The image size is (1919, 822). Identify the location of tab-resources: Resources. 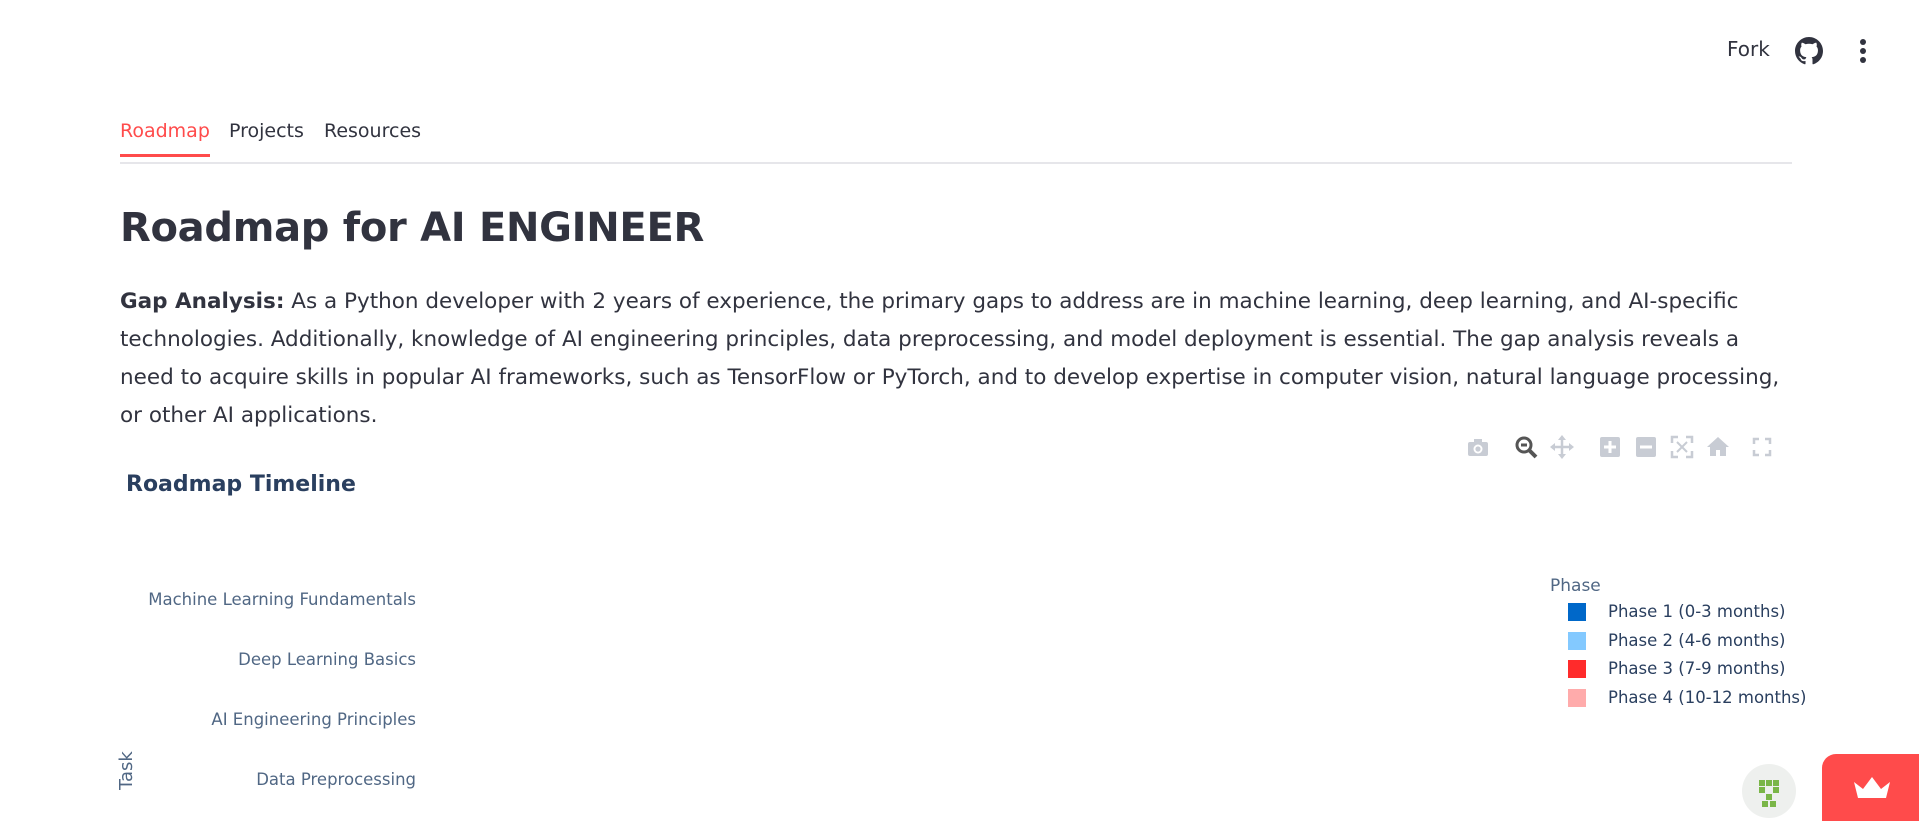
(373, 131).